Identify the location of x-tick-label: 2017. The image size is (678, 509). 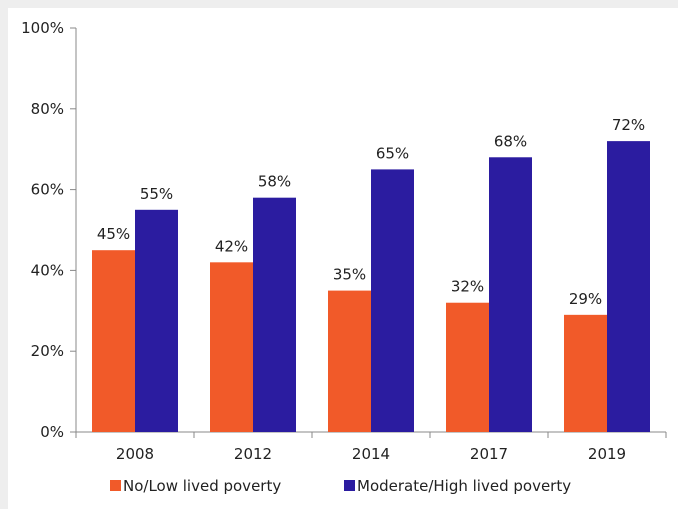
(489, 454).